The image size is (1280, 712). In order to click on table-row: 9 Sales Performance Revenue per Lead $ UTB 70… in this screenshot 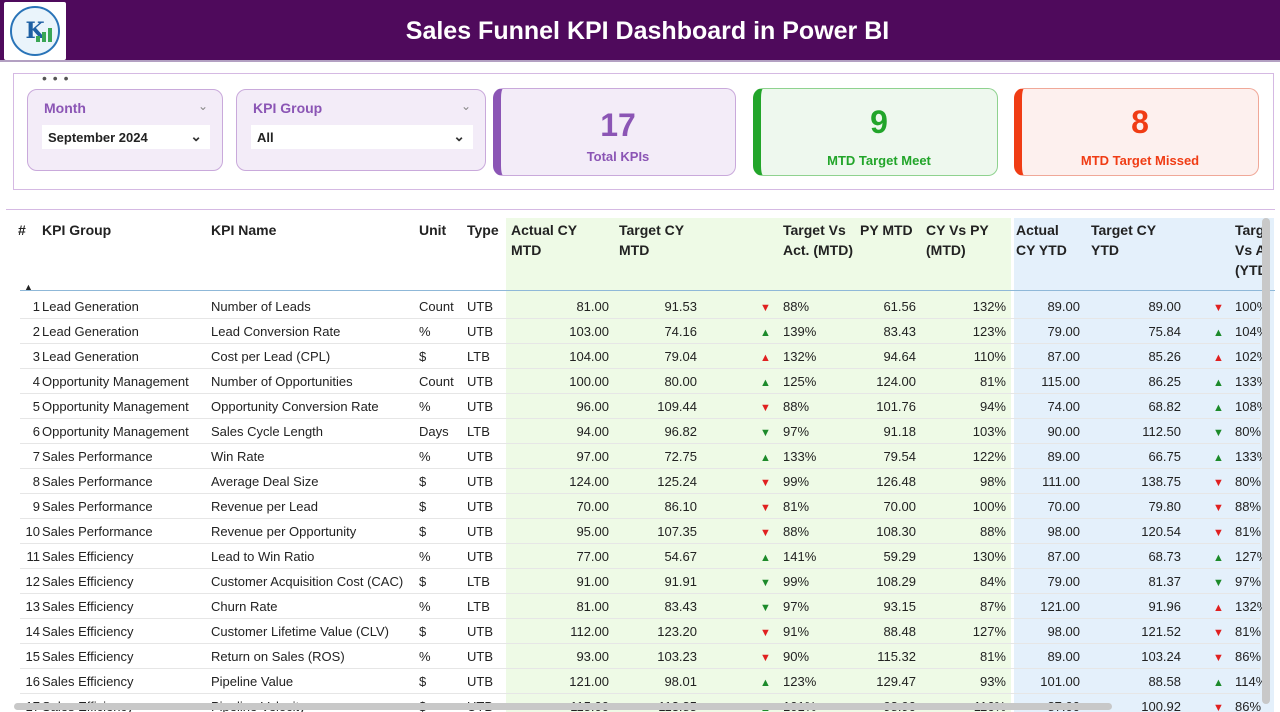, I will do `click(640, 506)`.